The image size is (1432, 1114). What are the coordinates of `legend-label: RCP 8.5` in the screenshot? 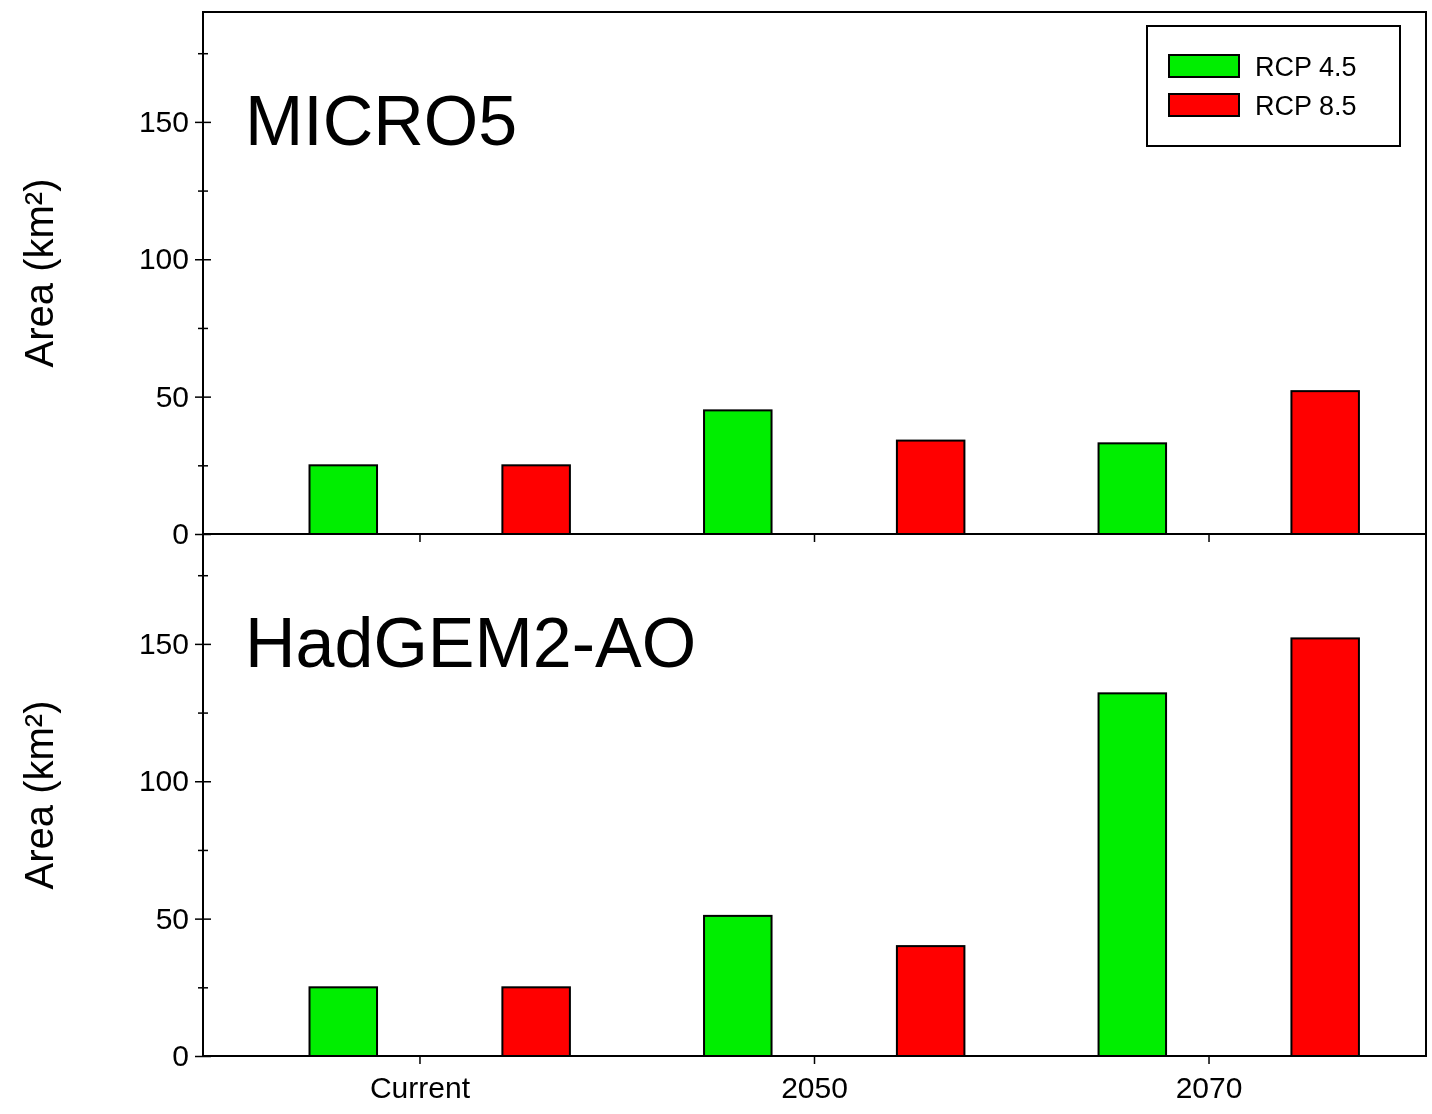 It's located at (1306, 106).